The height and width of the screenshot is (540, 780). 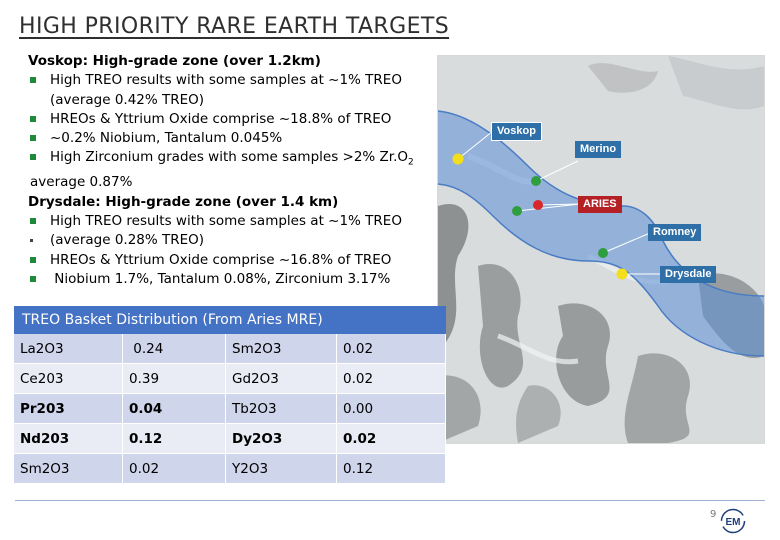 What do you see at coordinates (538, 205) in the screenshot?
I see `aries-marker` at bounding box center [538, 205].